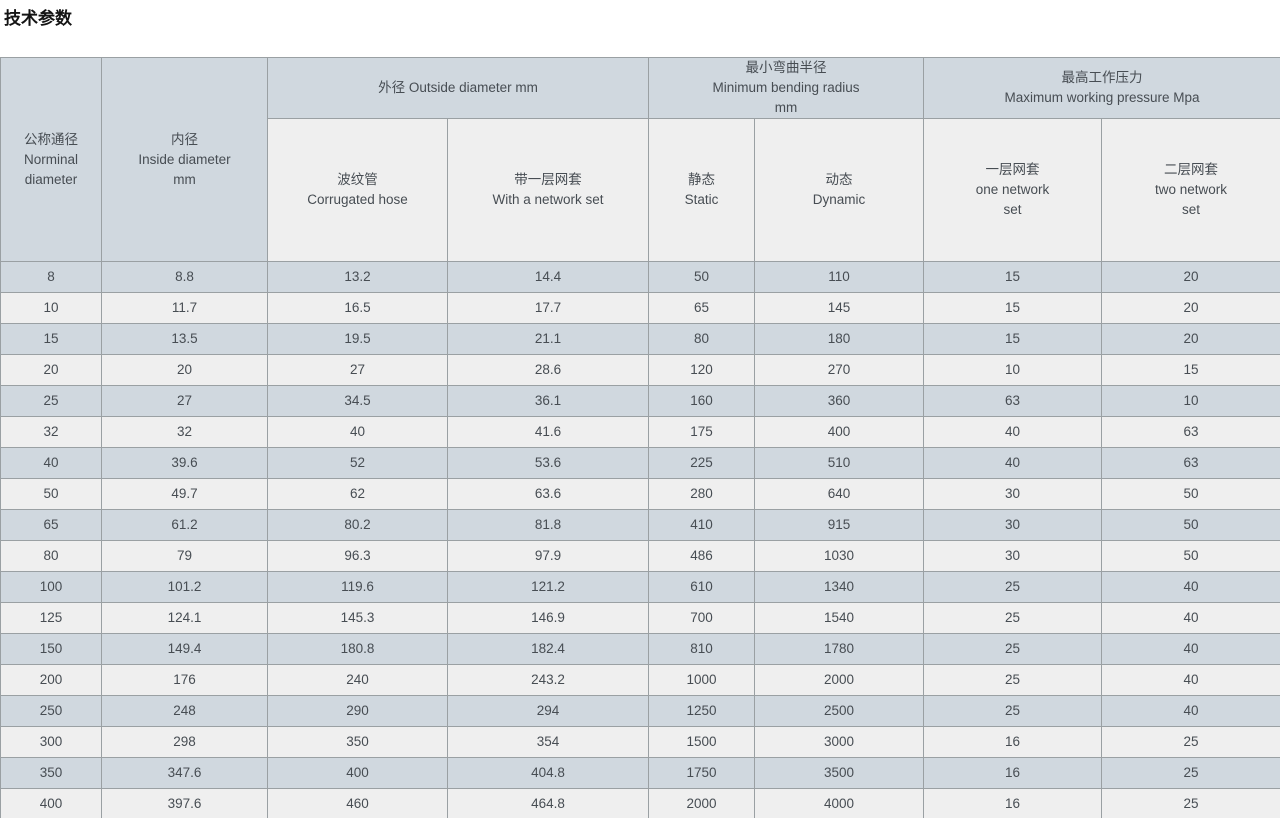  What do you see at coordinates (839, 308) in the screenshot?
I see `table-cell: 145` at bounding box center [839, 308].